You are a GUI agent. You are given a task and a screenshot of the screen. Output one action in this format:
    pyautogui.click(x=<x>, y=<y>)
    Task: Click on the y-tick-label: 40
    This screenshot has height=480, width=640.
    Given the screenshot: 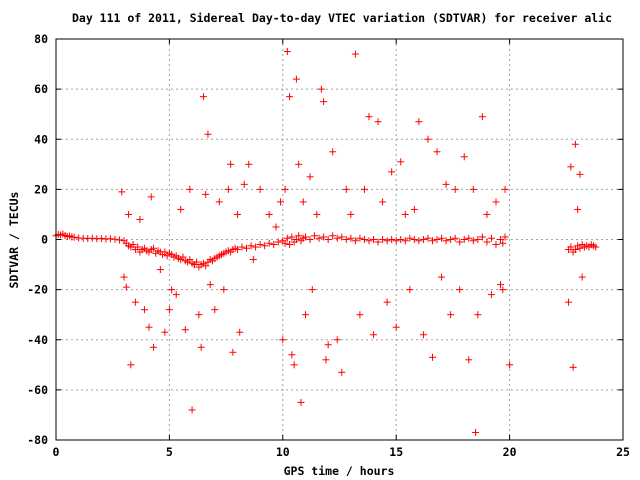 What is the action you would take?
    pyautogui.click(x=41, y=139)
    